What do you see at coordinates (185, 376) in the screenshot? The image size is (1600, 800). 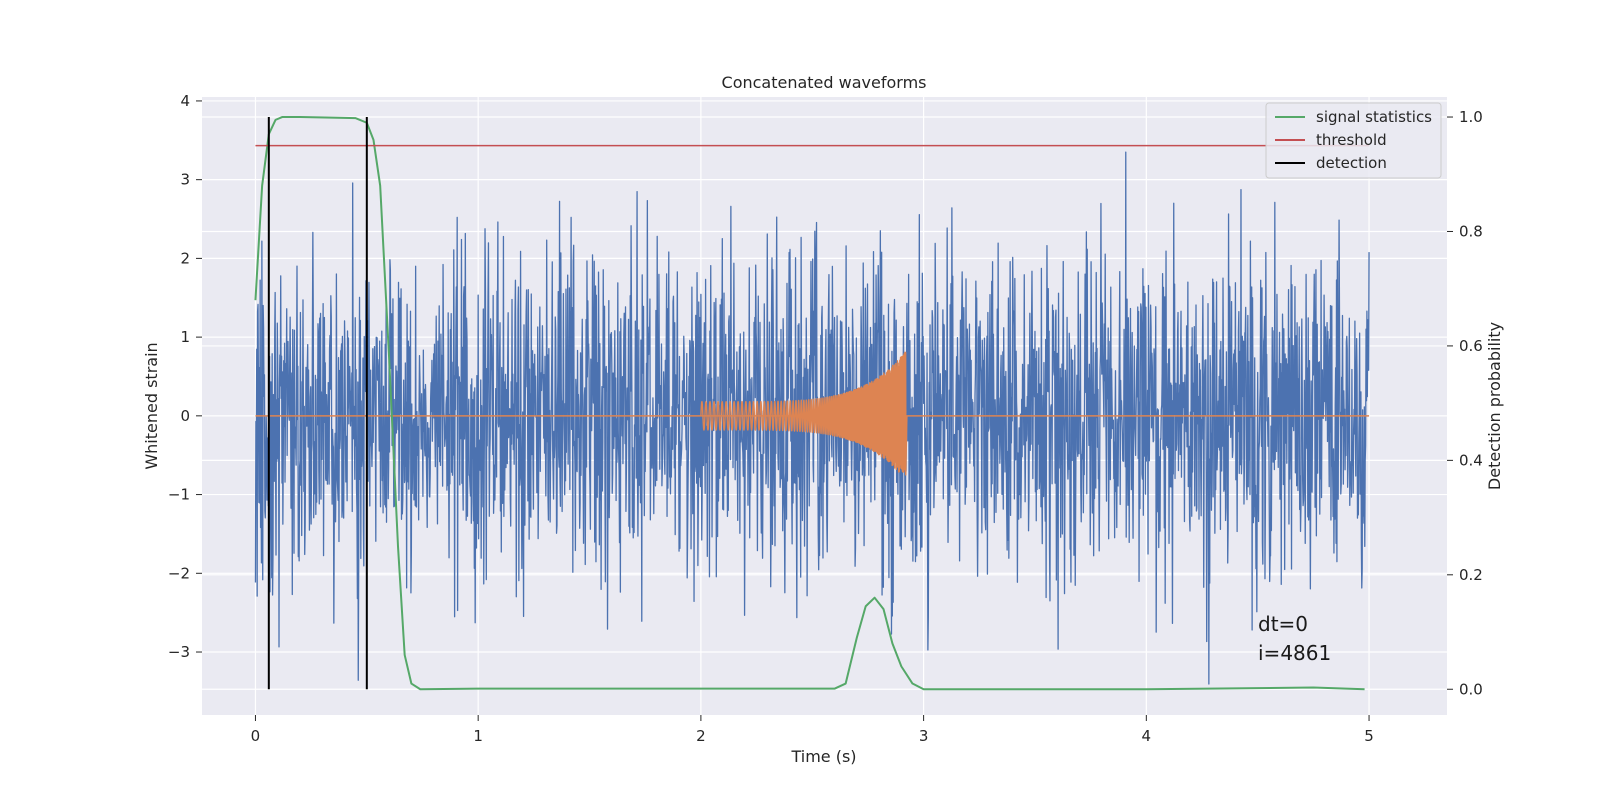 I see `y-axis-left-ticks: −3 −2 −1 0 1 2 3 4` at bounding box center [185, 376].